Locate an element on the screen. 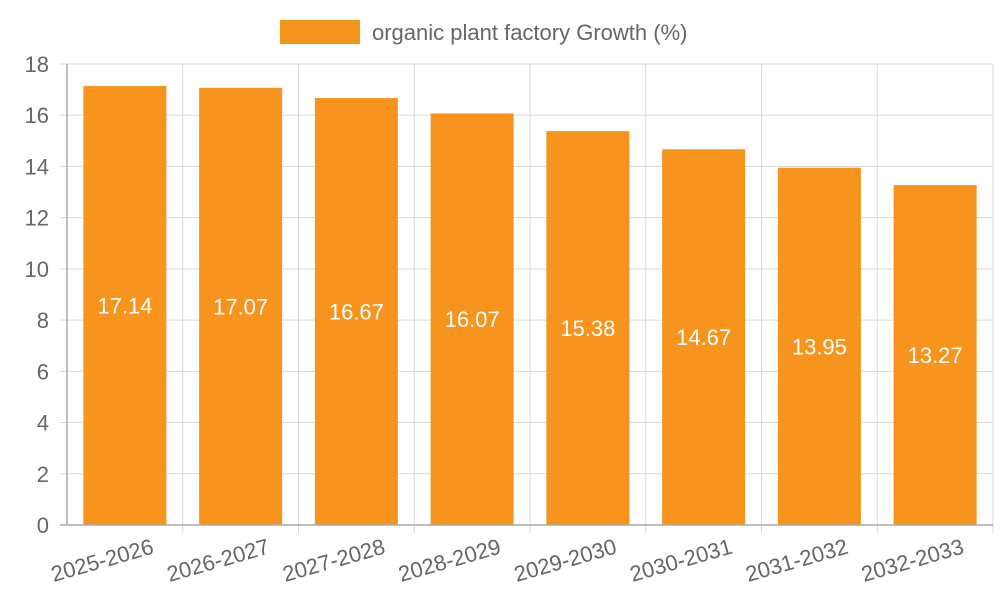 This screenshot has width=1000, height=600. x-tick-label: 2026-2027 is located at coordinates (218, 560).